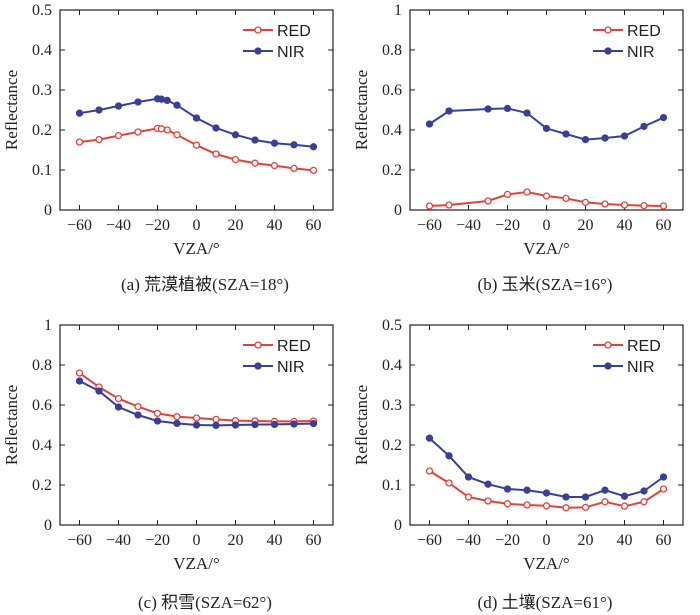  What do you see at coordinates (392, 170) in the screenshot?
I see `y-tick-label-b: 0.2` at bounding box center [392, 170].